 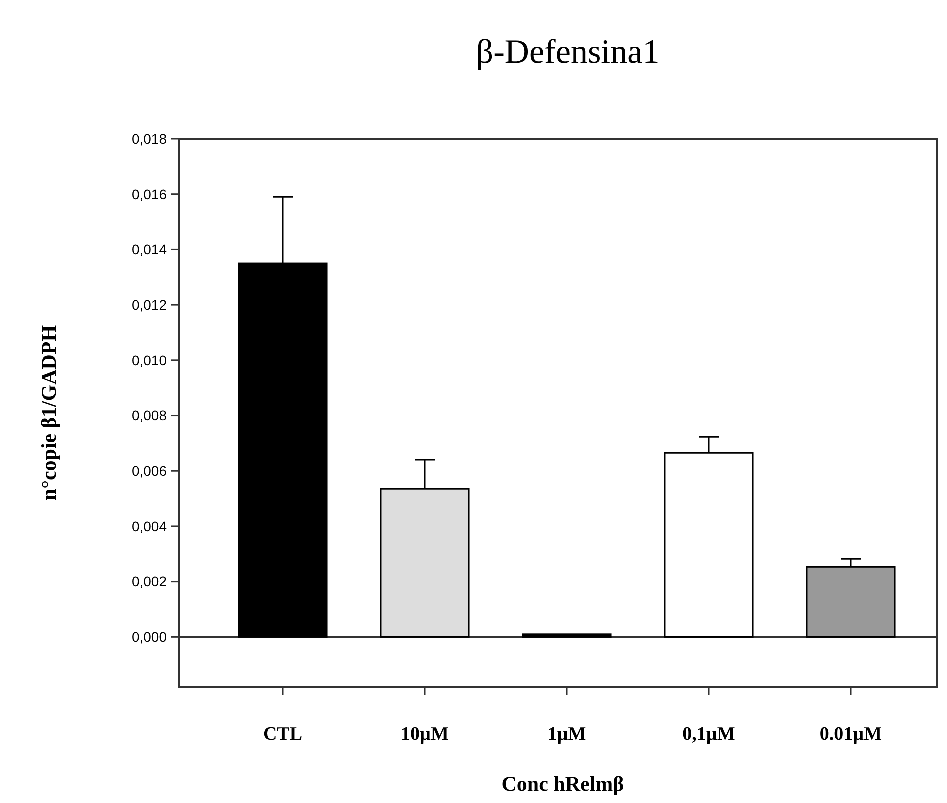 I want to click on x-axis-title: Conc hRelmβ, so click(x=563, y=784).